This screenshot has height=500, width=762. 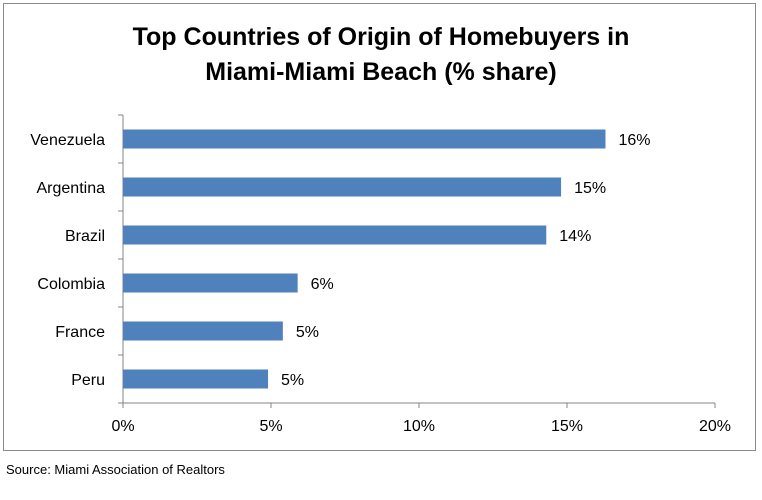 I want to click on category-label: Colombia, so click(x=71, y=284).